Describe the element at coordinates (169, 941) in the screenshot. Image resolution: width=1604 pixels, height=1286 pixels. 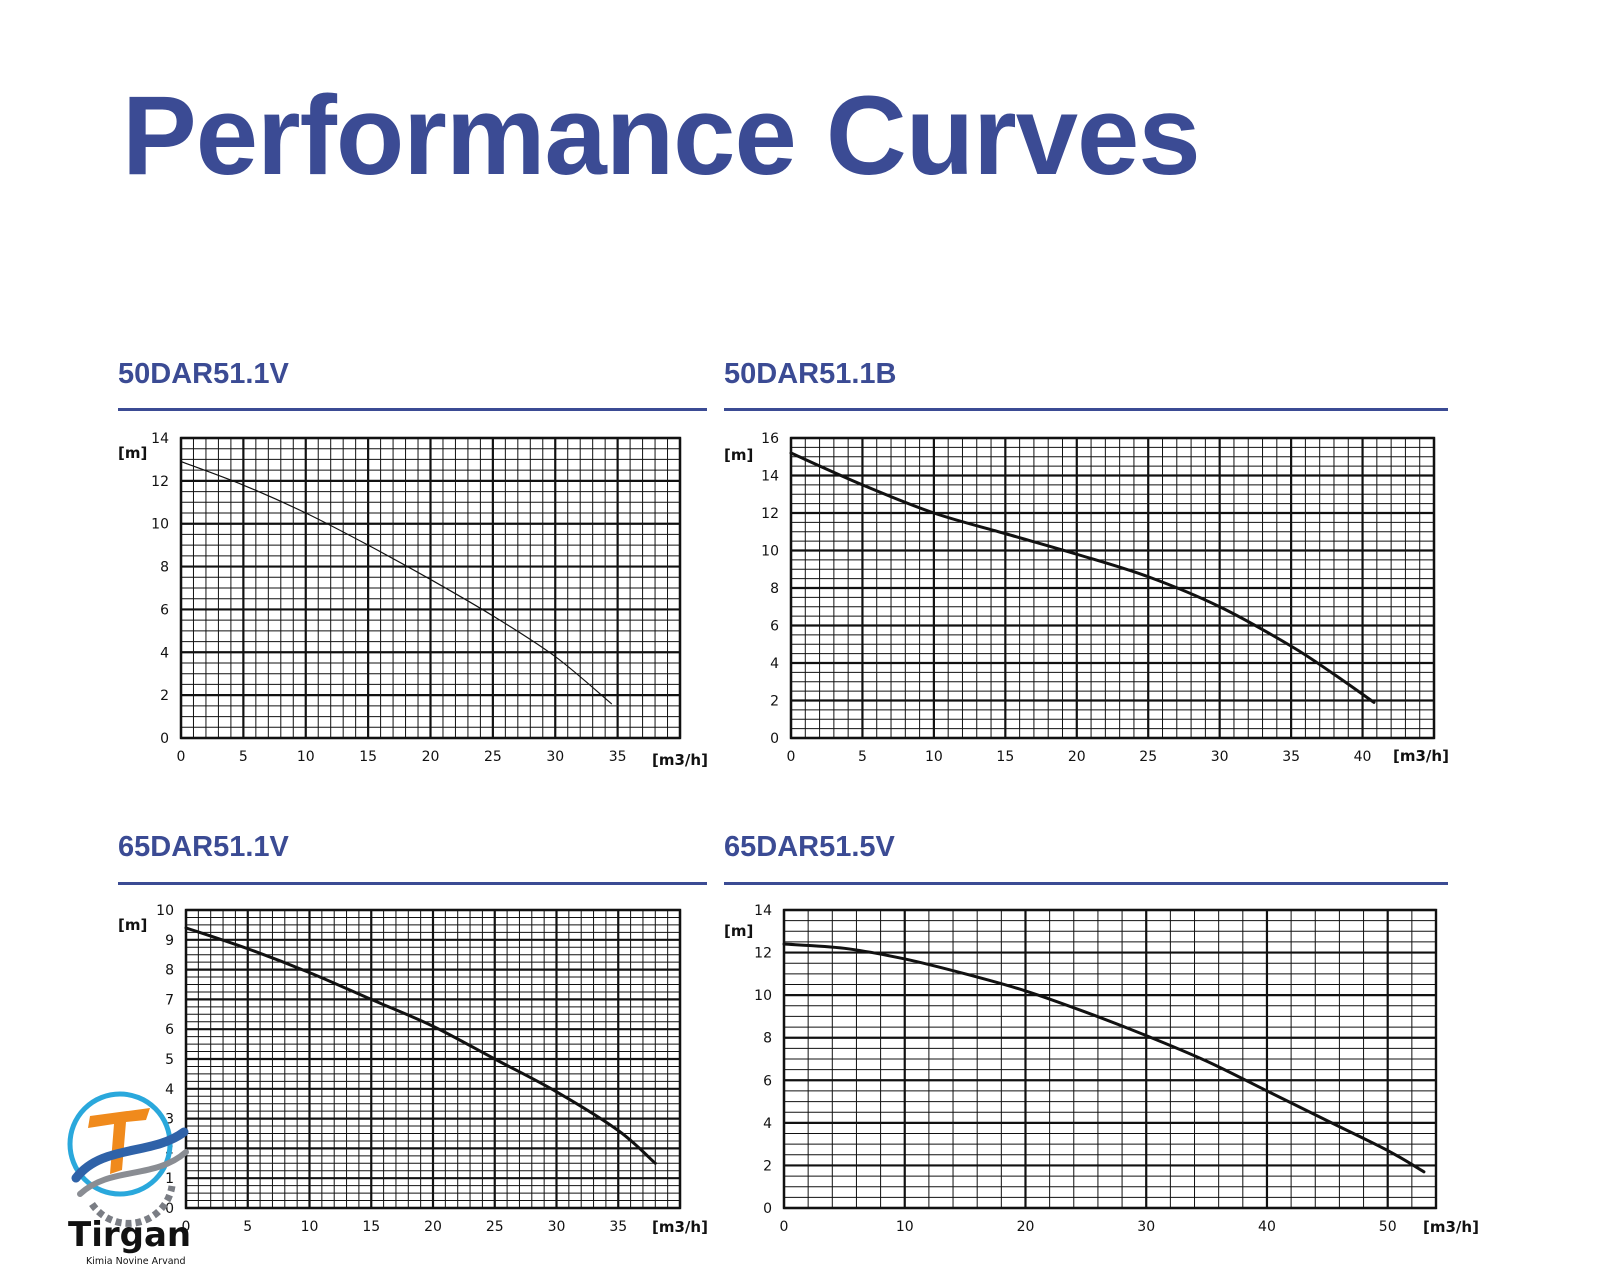
I see `y-tick-label: 9` at that location.